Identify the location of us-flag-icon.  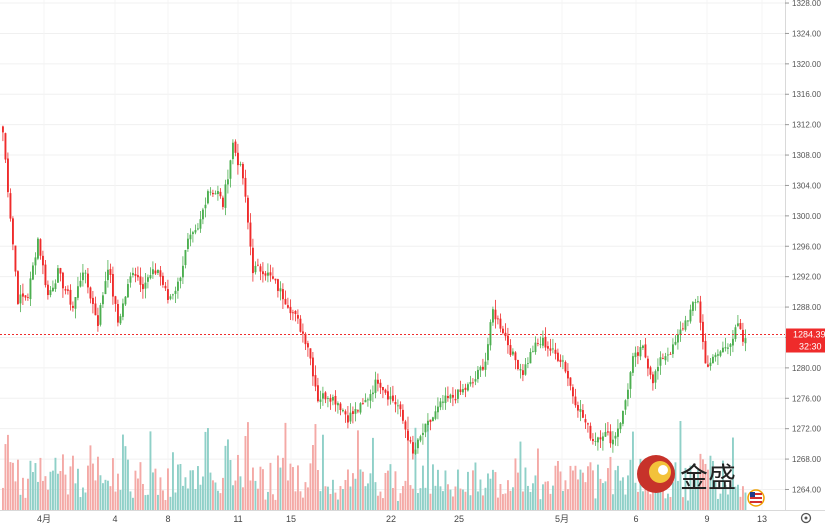
(756, 498).